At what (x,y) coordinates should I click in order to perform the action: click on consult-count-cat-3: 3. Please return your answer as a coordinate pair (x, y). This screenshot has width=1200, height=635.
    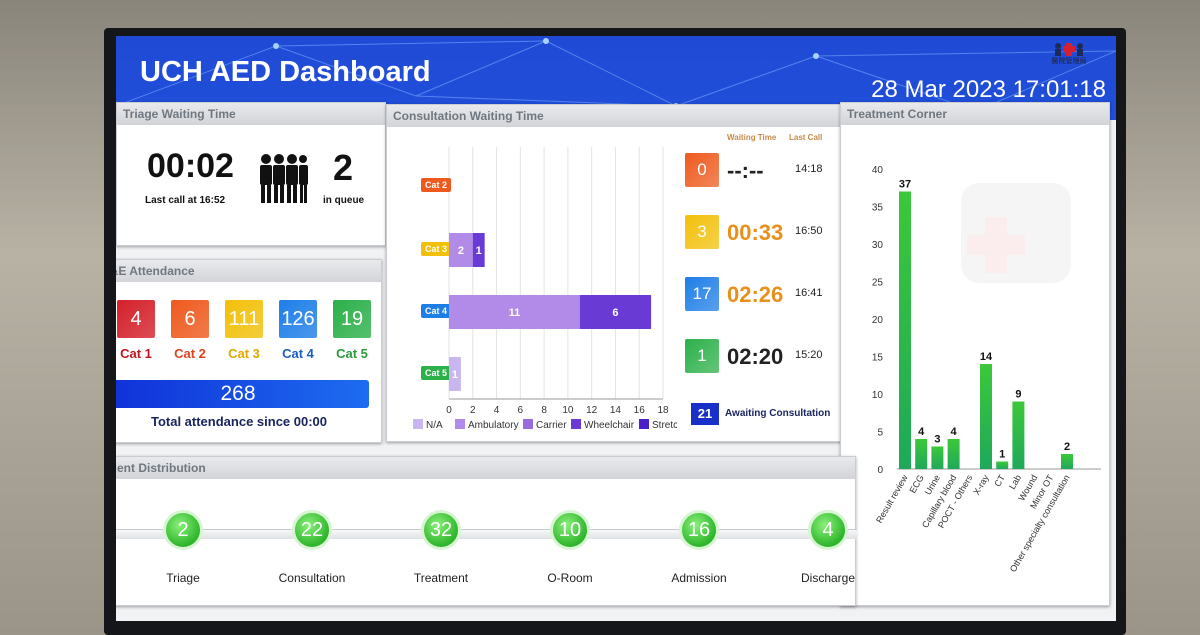
    Looking at the image, I should click on (702, 232).